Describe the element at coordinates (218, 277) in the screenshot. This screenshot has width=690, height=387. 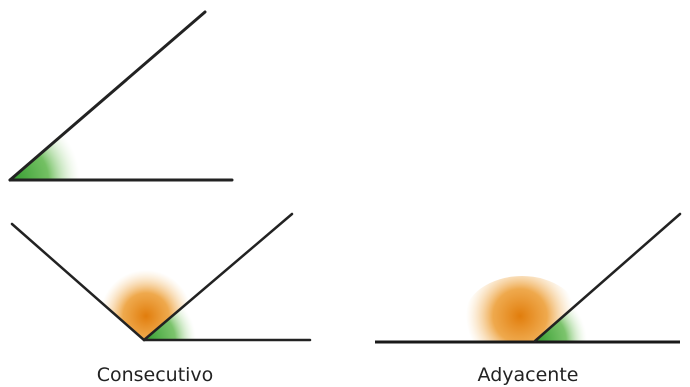
I see `angle-ray-right-upper` at that location.